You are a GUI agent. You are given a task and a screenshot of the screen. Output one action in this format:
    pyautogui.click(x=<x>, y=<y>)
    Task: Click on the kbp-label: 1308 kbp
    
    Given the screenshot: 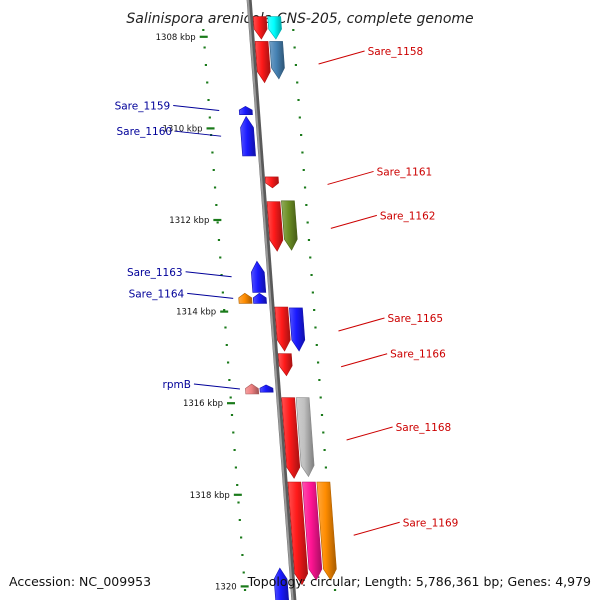 What is the action you would take?
    pyautogui.click(x=176, y=38)
    